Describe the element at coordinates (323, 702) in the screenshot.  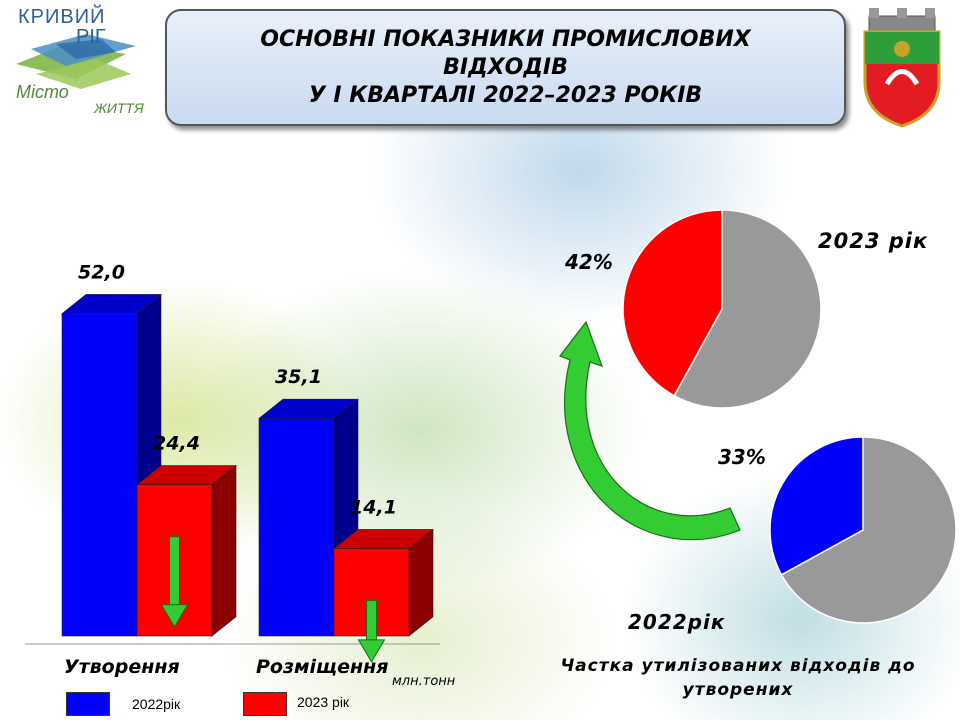
I see `legend-label-2023: 2023 рік` at that location.